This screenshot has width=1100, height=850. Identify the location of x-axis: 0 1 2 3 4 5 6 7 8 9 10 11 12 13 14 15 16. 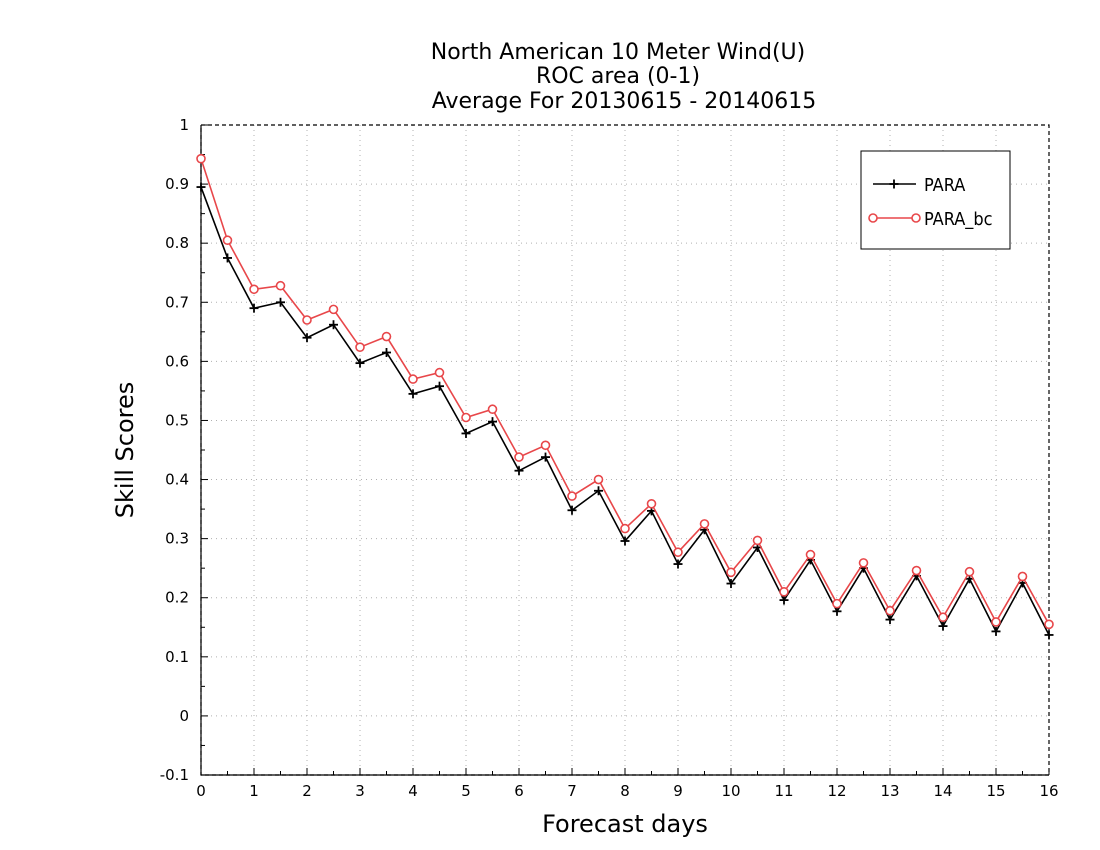
(627, 784).